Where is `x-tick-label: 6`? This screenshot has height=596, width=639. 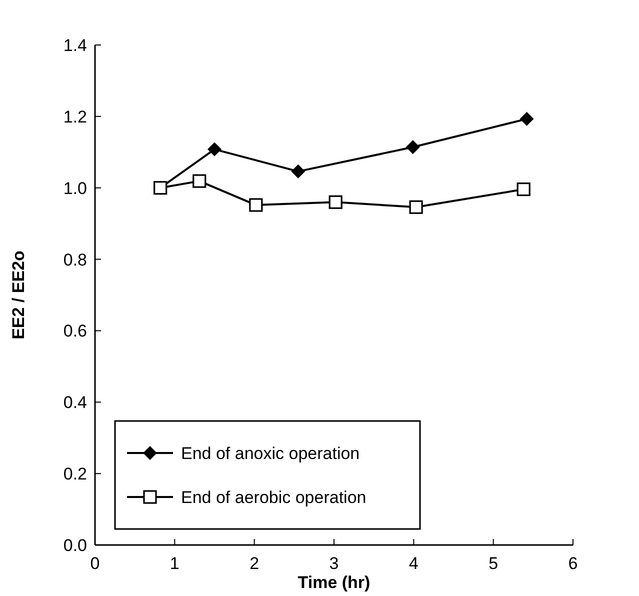
x-tick-label: 6 is located at coordinates (573, 563).